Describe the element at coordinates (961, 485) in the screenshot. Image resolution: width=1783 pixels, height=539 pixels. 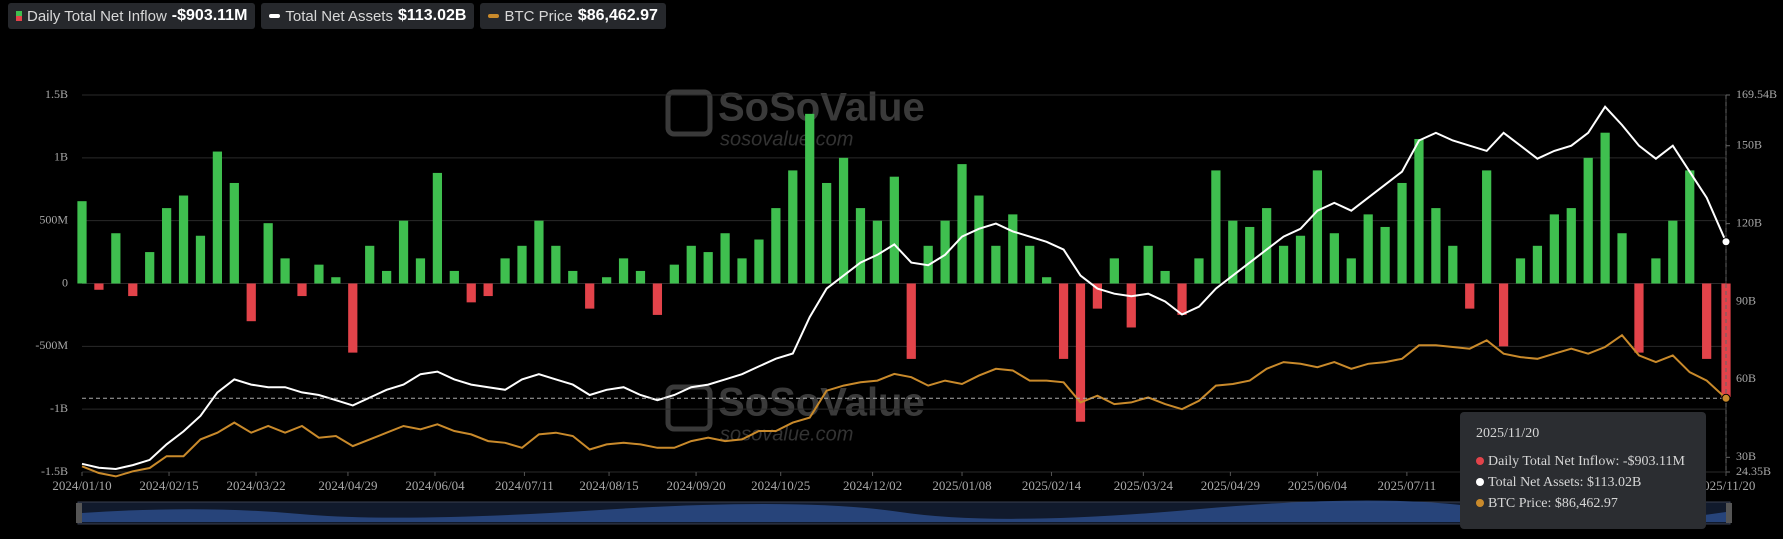
I see `x-tick-label: 2025/01/08` at that location.